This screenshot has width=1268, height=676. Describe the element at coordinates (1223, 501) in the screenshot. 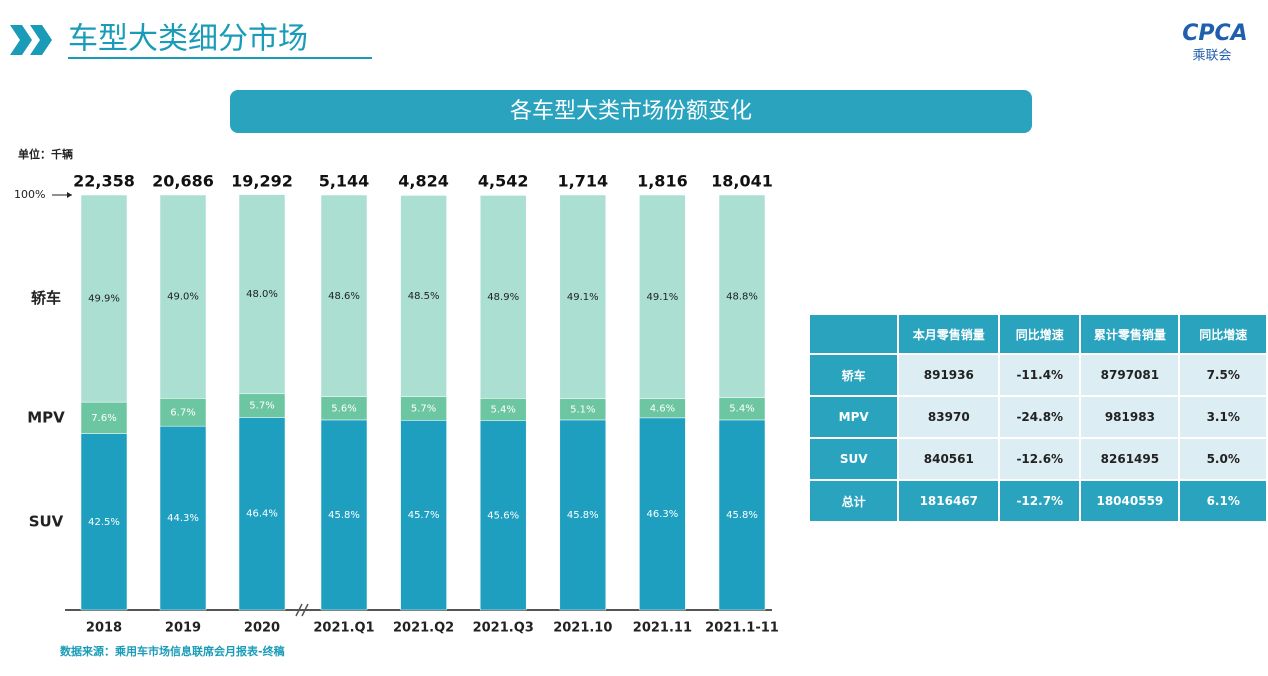

I see `table-cell: 6.1%` at that location.